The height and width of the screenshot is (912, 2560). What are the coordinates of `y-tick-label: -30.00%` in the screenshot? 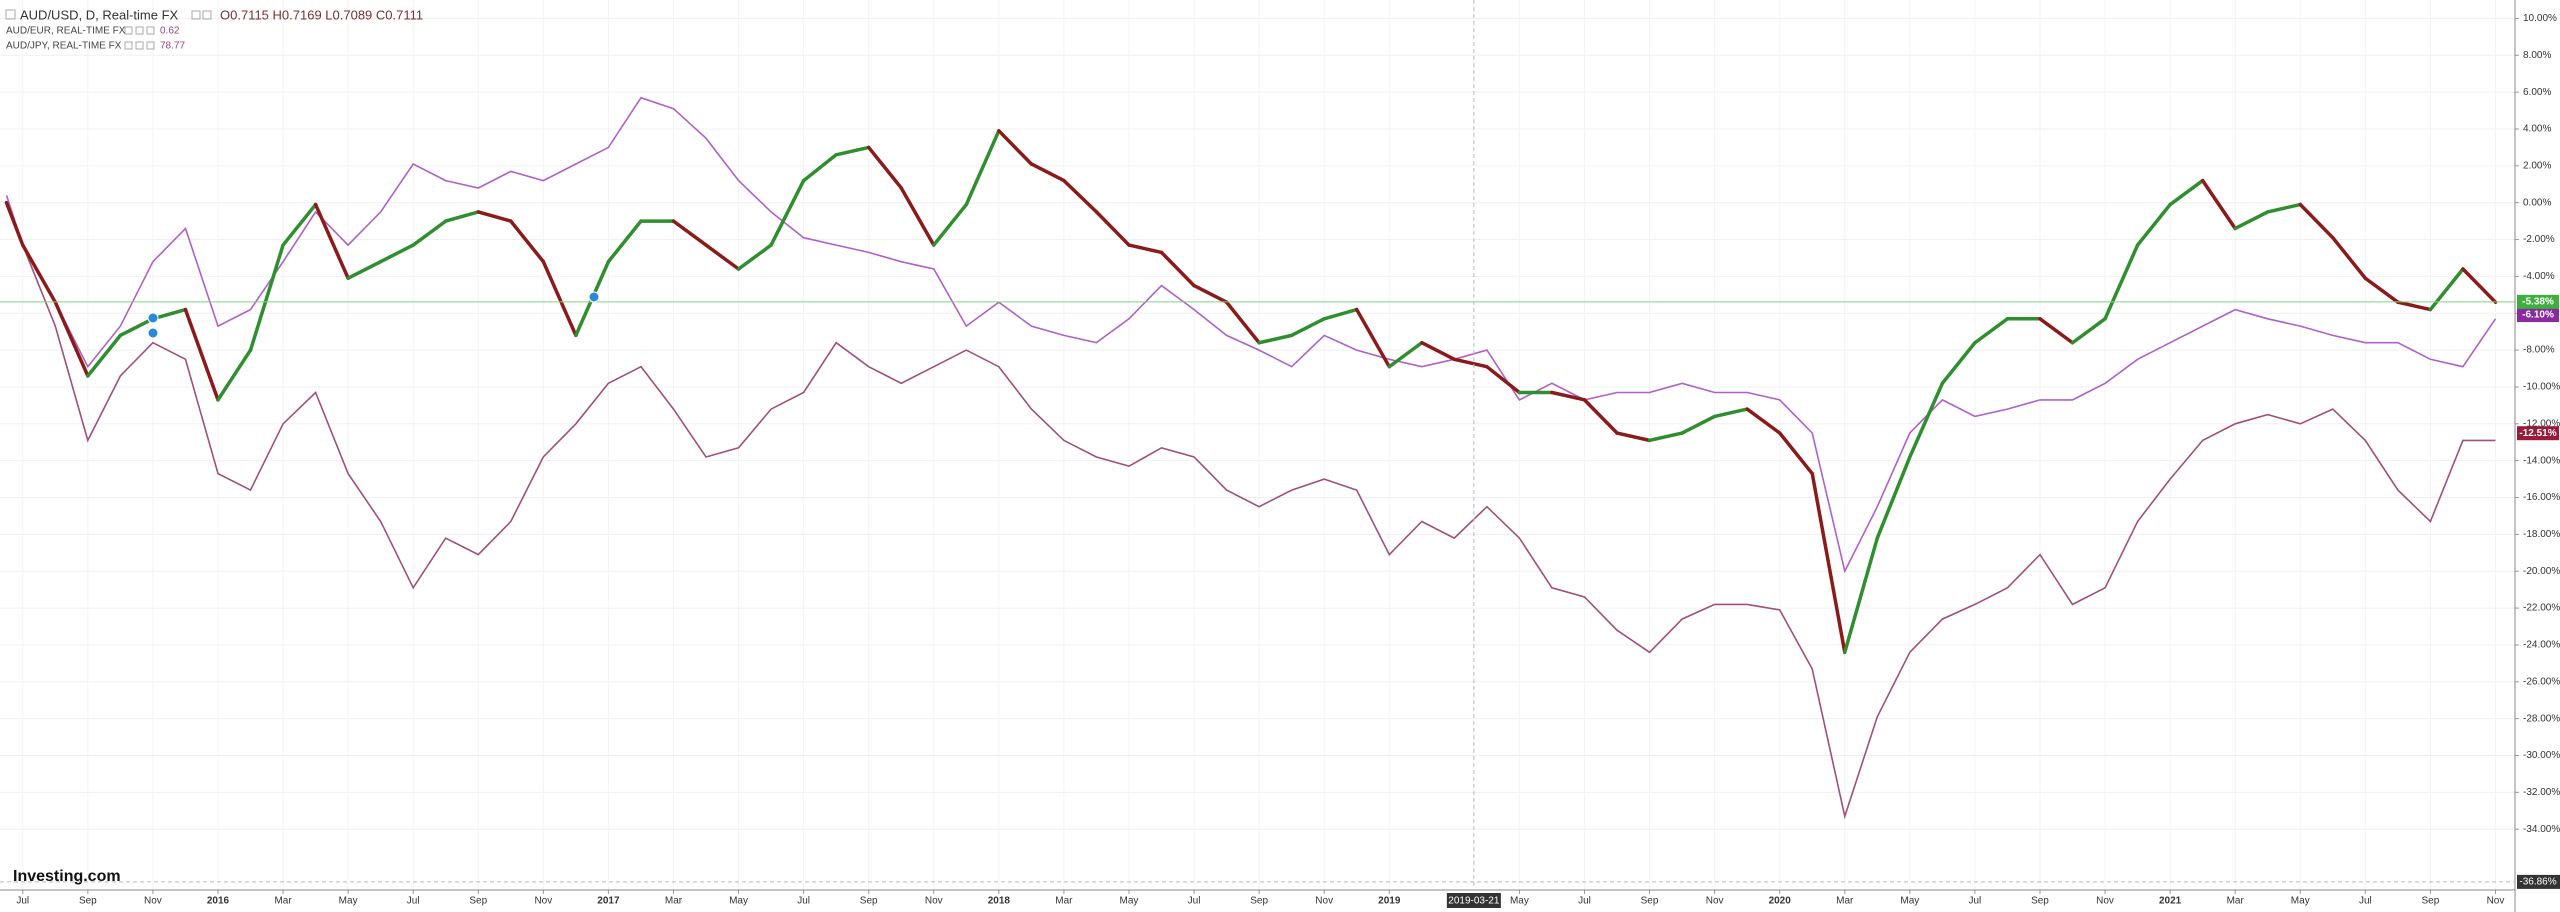 It's located at (2541, 755).